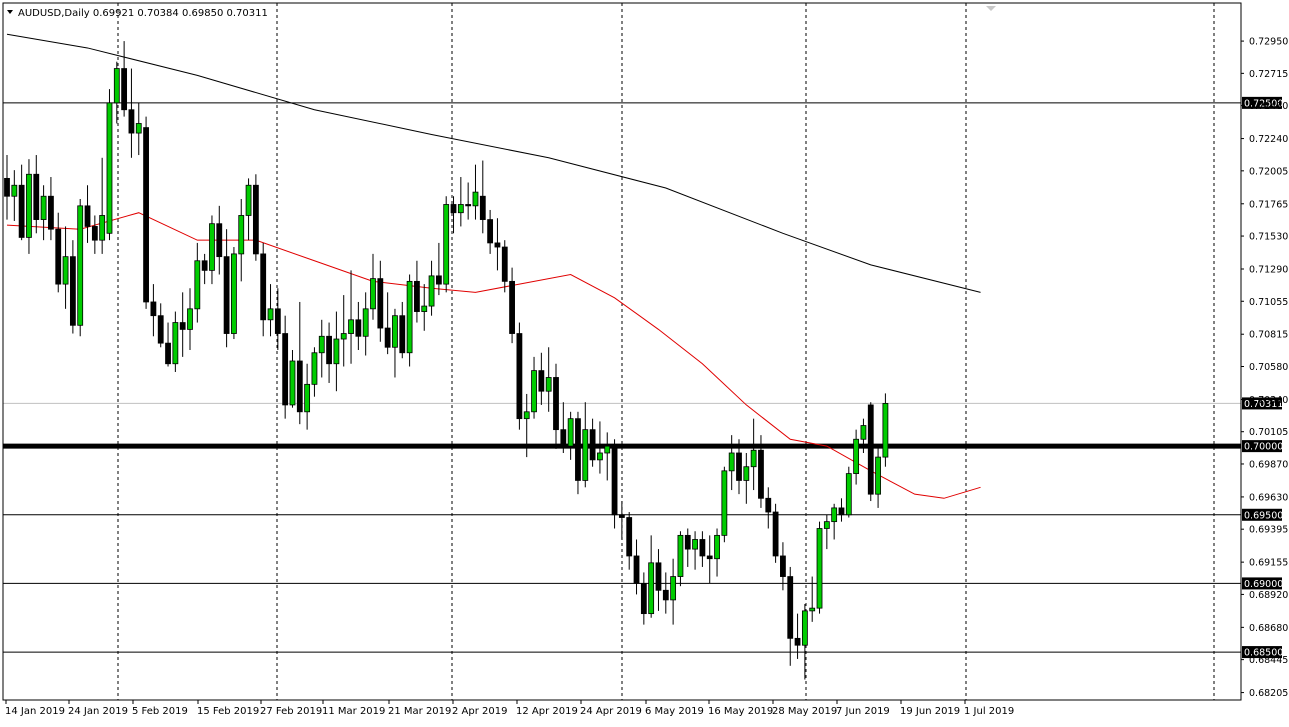 This screenshot has width=1289, height=727. What do you see at coordinates (991, 8) in the screenshot?
I see `scroll-marker-icon` at bounding box center [991, 8].